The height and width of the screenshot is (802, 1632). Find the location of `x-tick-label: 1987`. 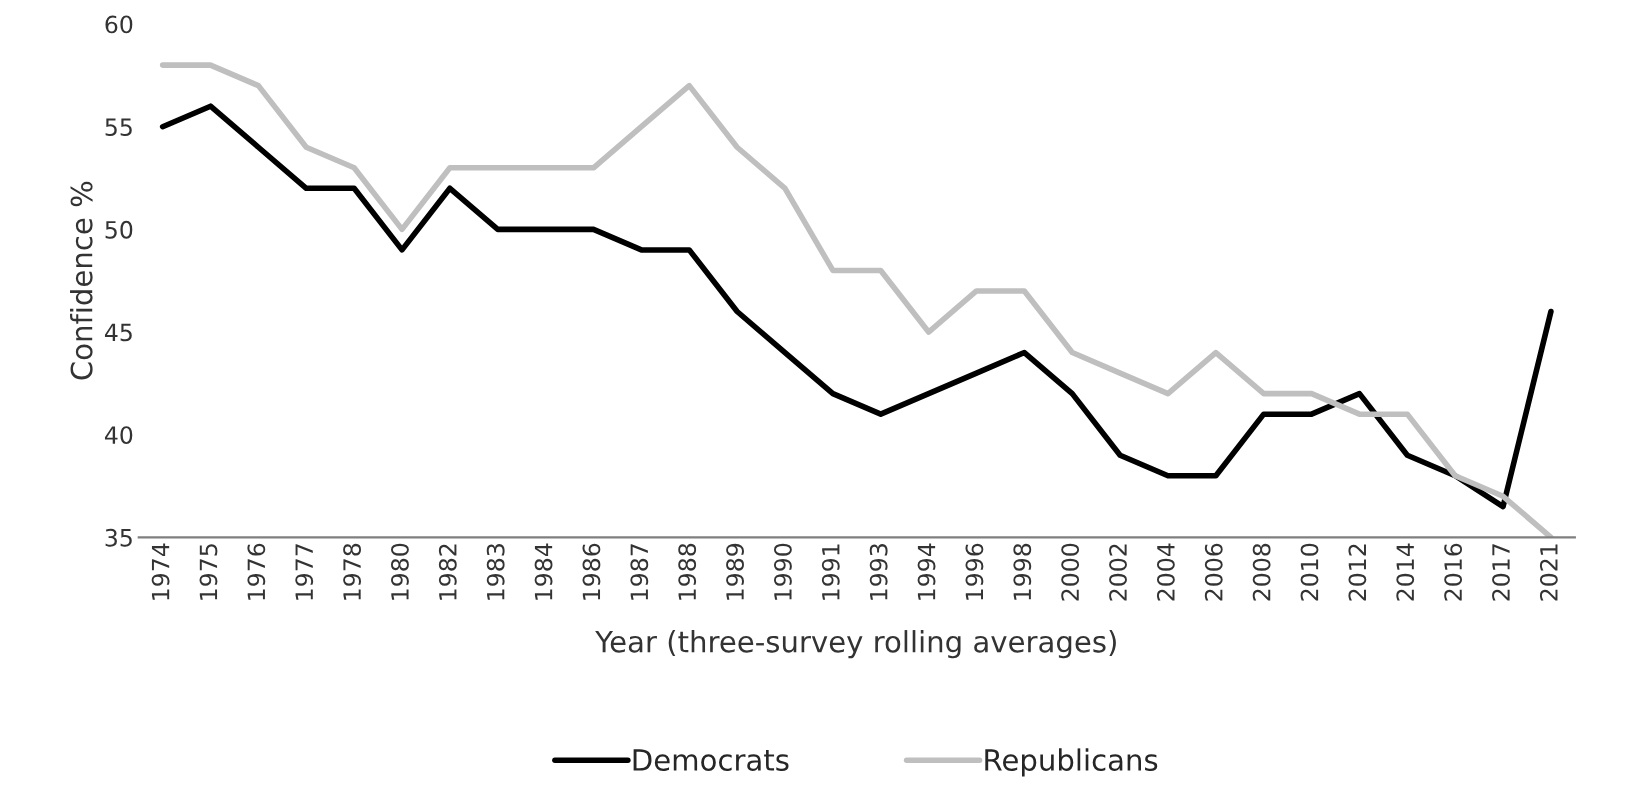

x-tick-label: 1987 is located at coordinates (639, 572).